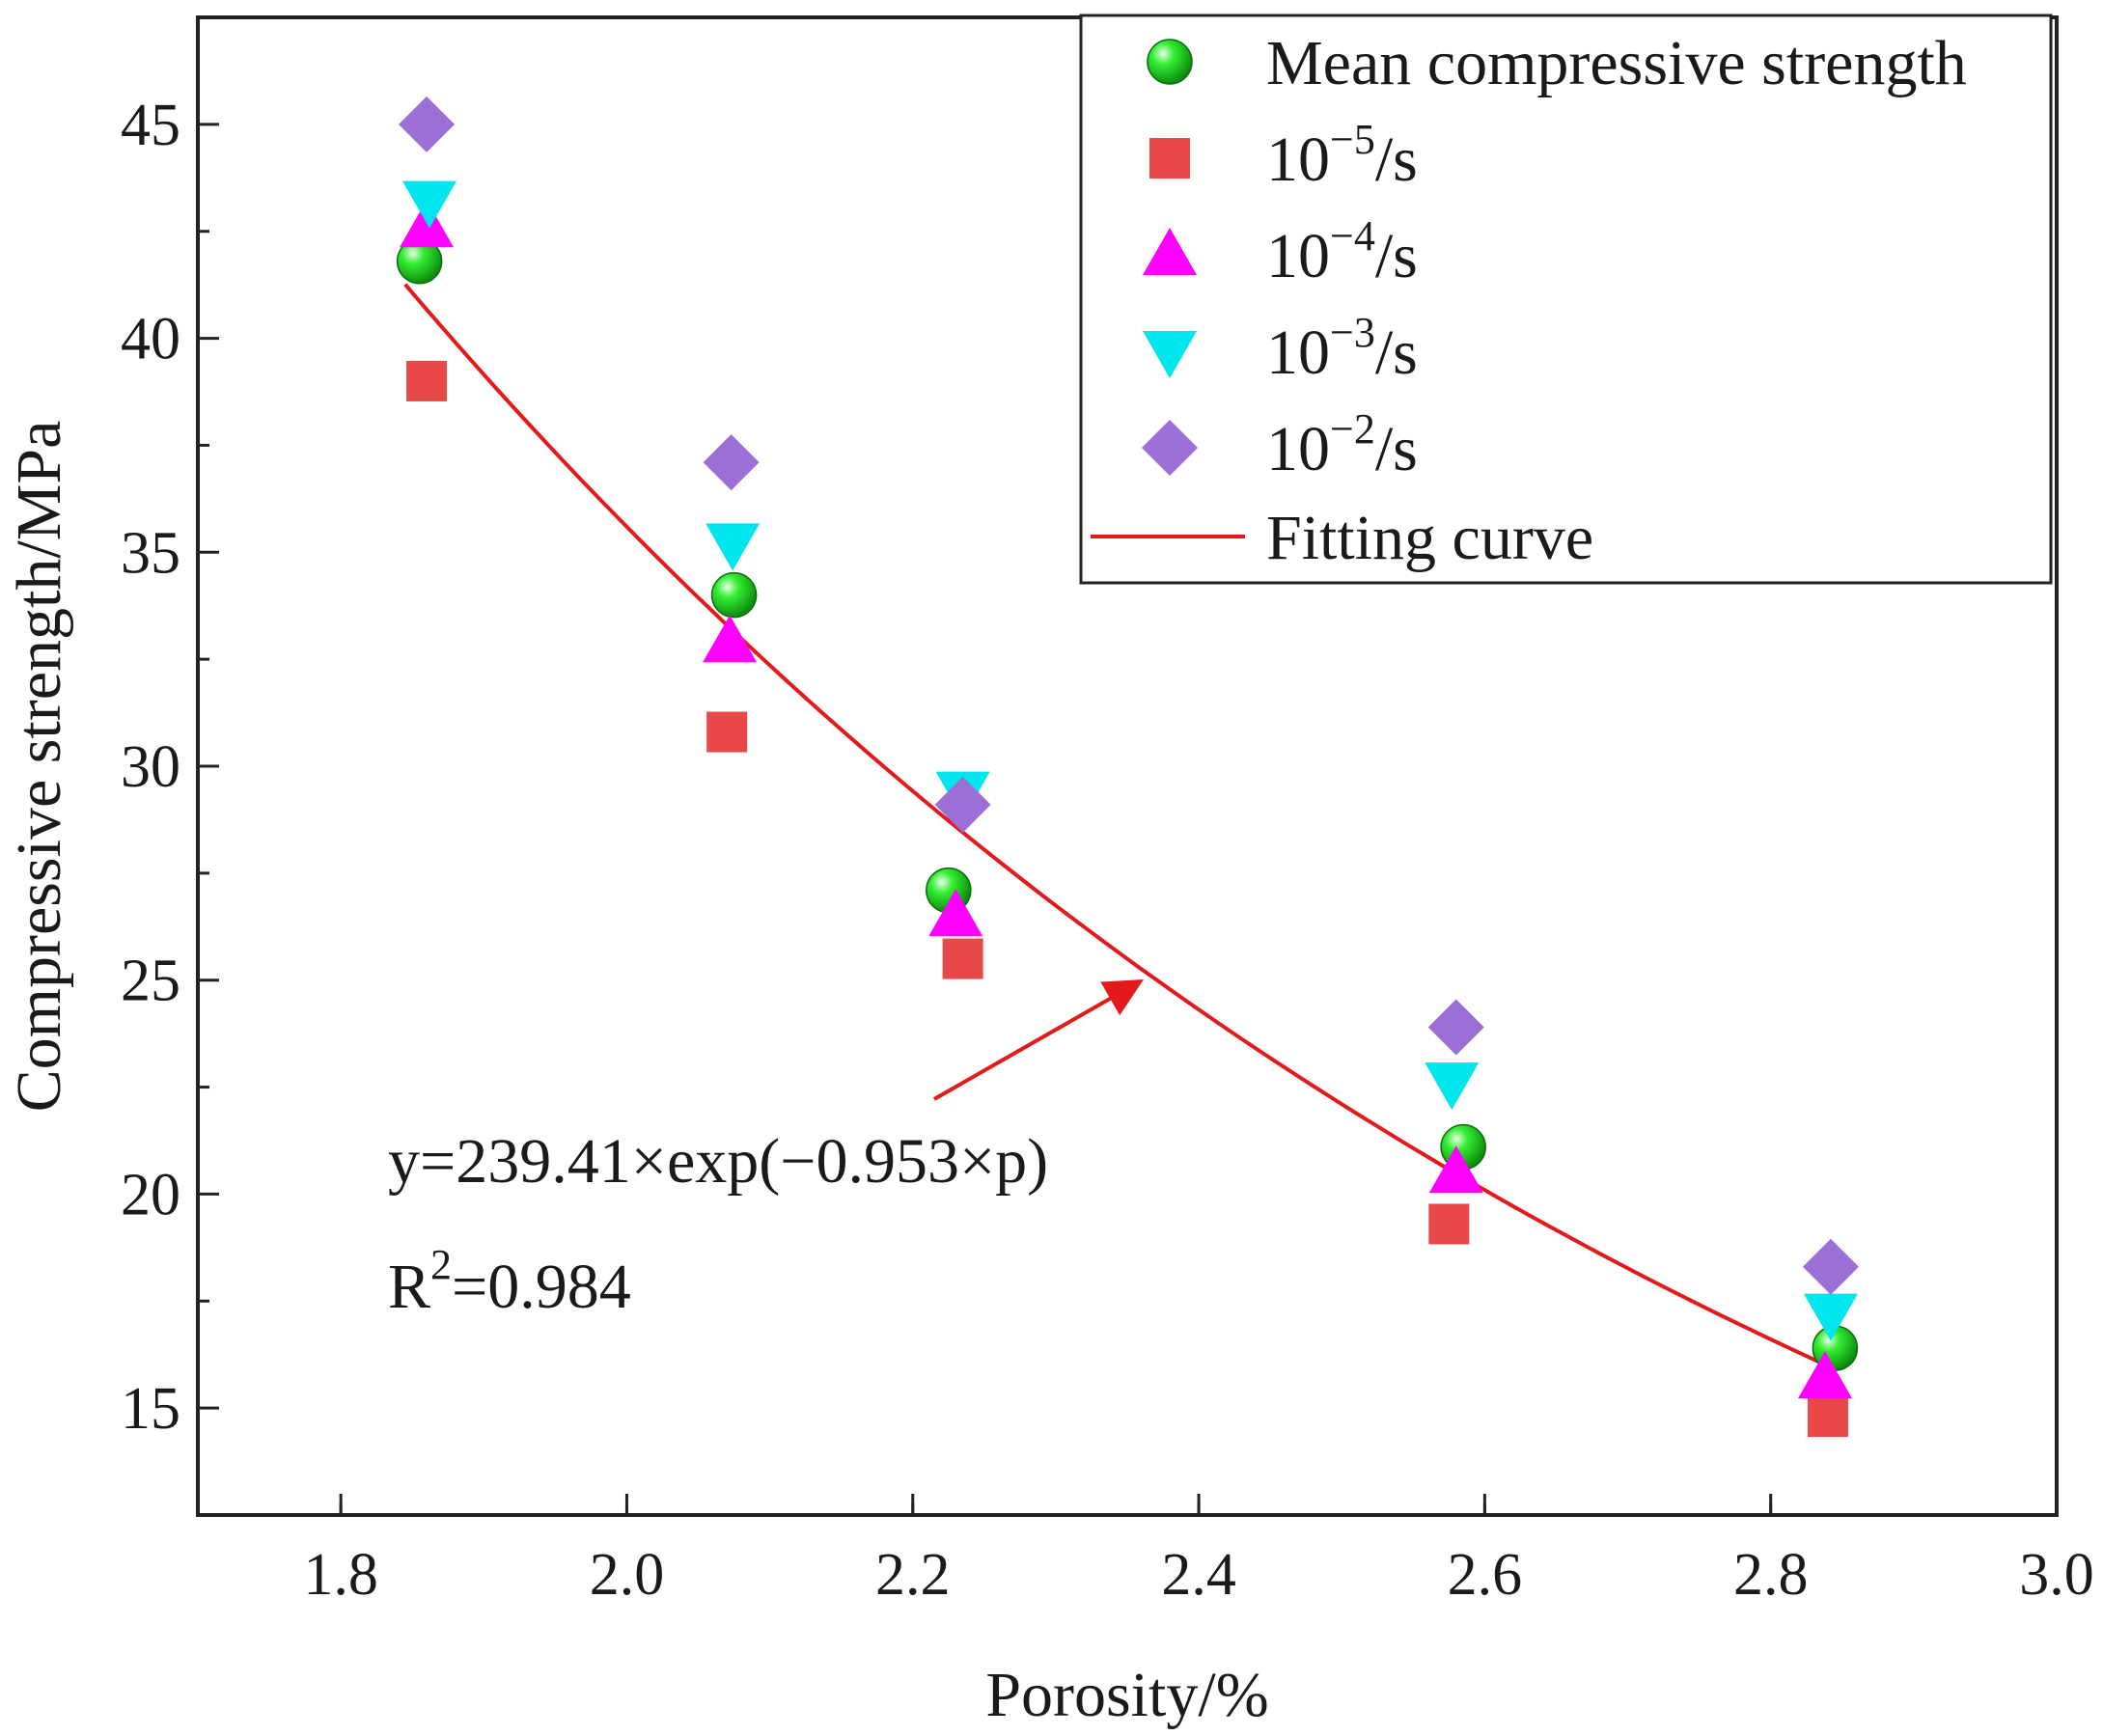 The image size is (2103, 1736). Describe the element at coordinates (151, 982) in the screenshot. I see `y-tick-label: 25` at that location.